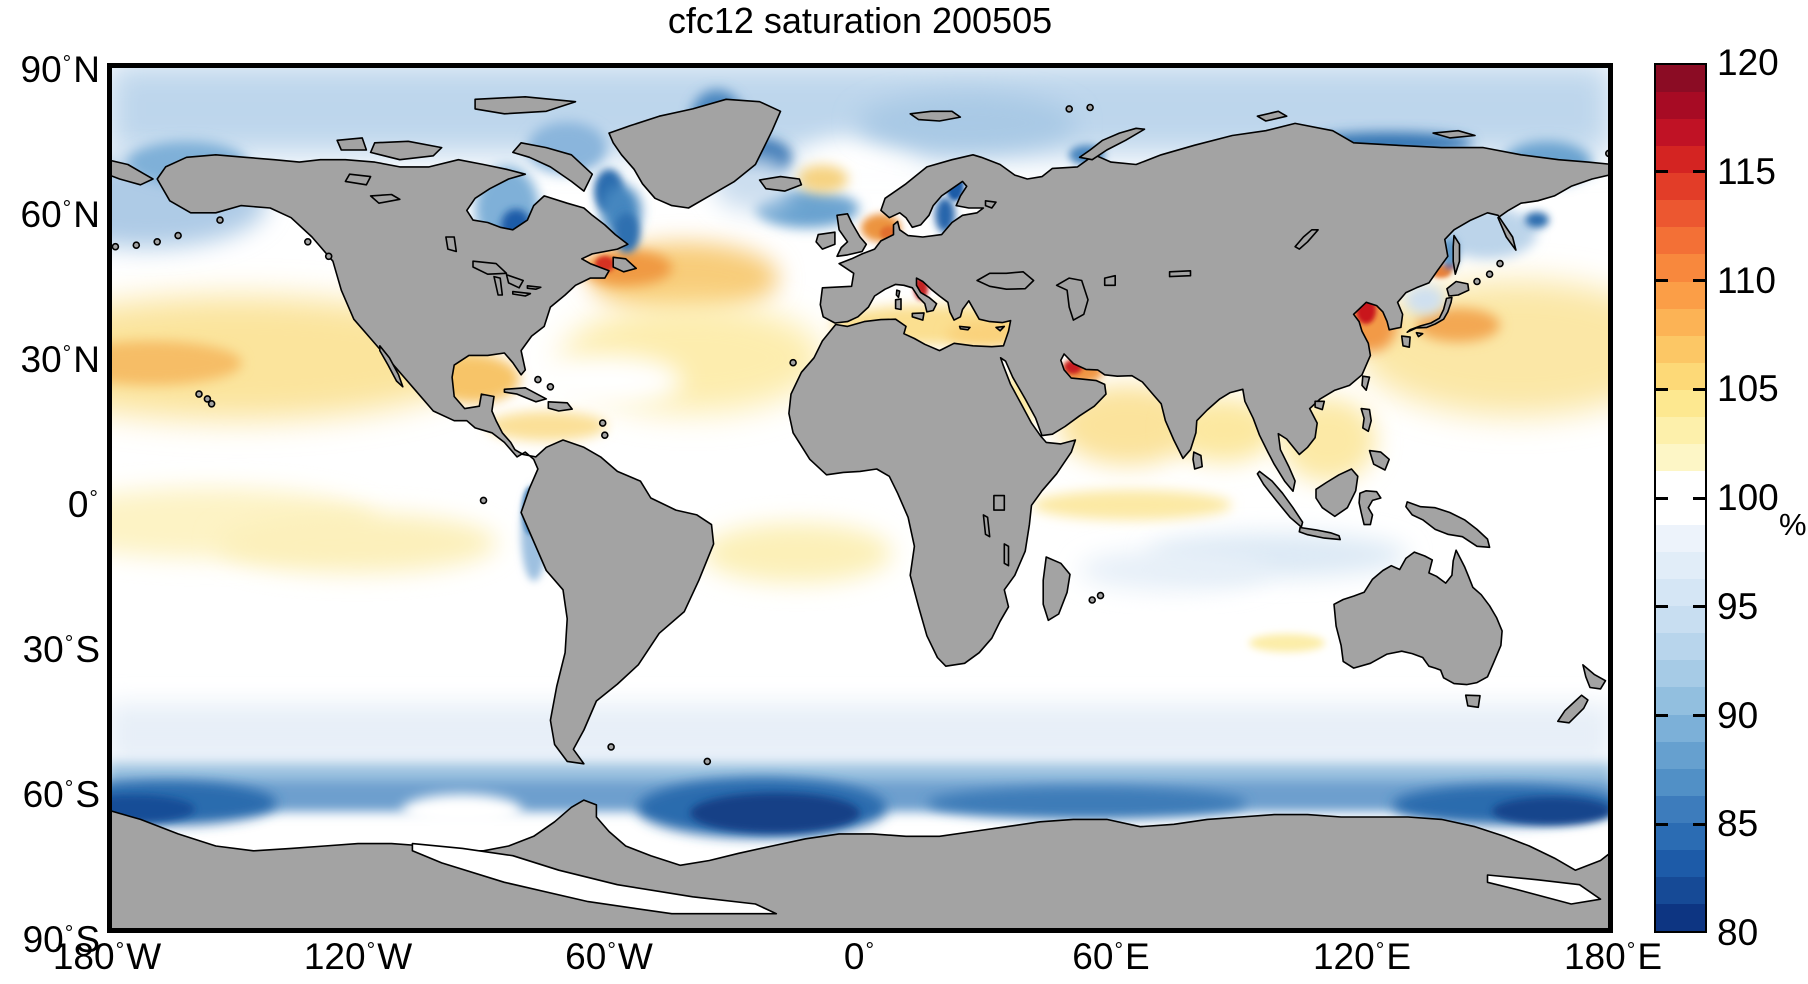 The image size is (1808, 984). Describe the element at coordinates (609, 956) in the screenshot. I see `x-tick-label: 60°W` at that location.